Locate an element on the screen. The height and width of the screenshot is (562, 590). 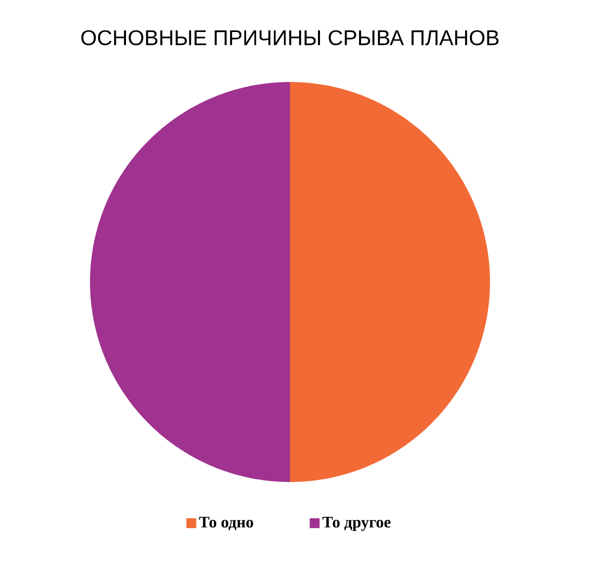
legend-label: То одно is located at coordinates (226, 523).